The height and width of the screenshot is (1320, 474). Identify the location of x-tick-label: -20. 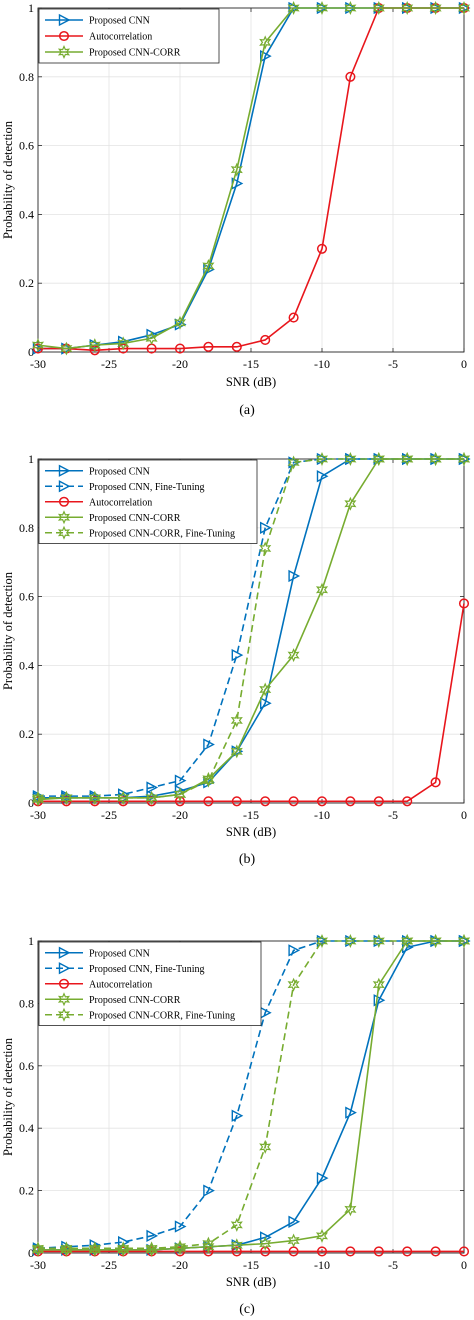
(180, 1265).